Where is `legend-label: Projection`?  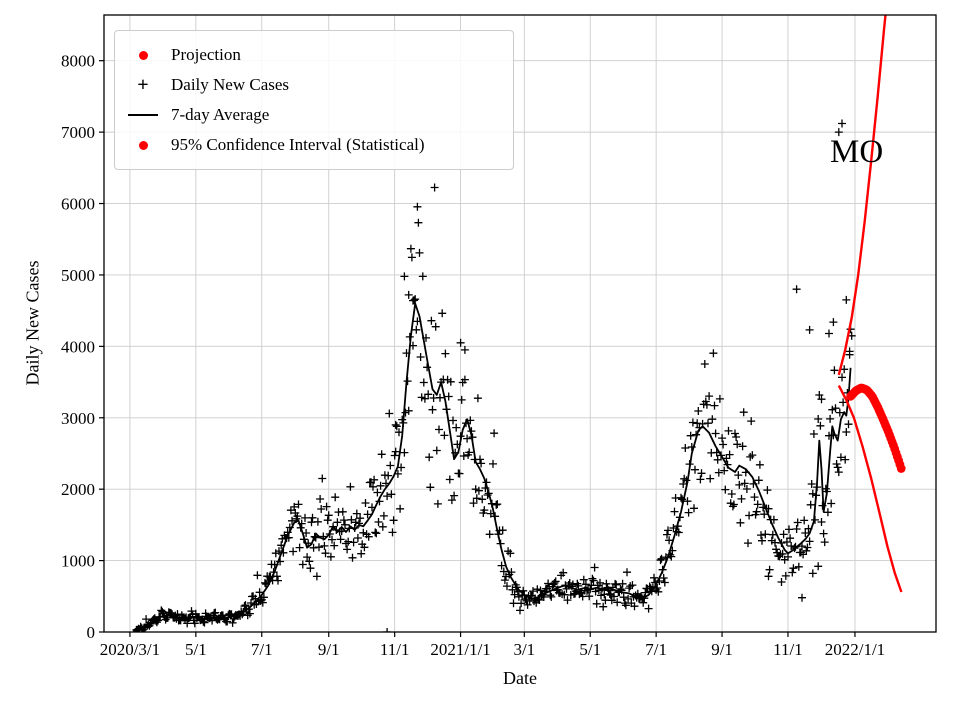
legend-label: Projection is located at coordinates (206, 54).